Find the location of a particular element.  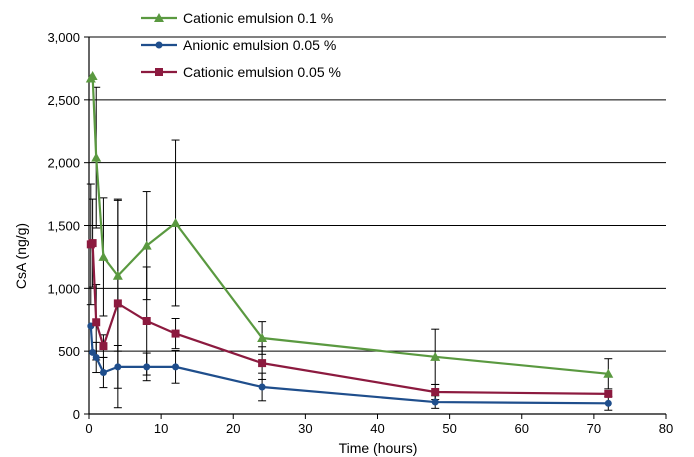

x-tick-label: 30 is located at coordinates (305, 428).